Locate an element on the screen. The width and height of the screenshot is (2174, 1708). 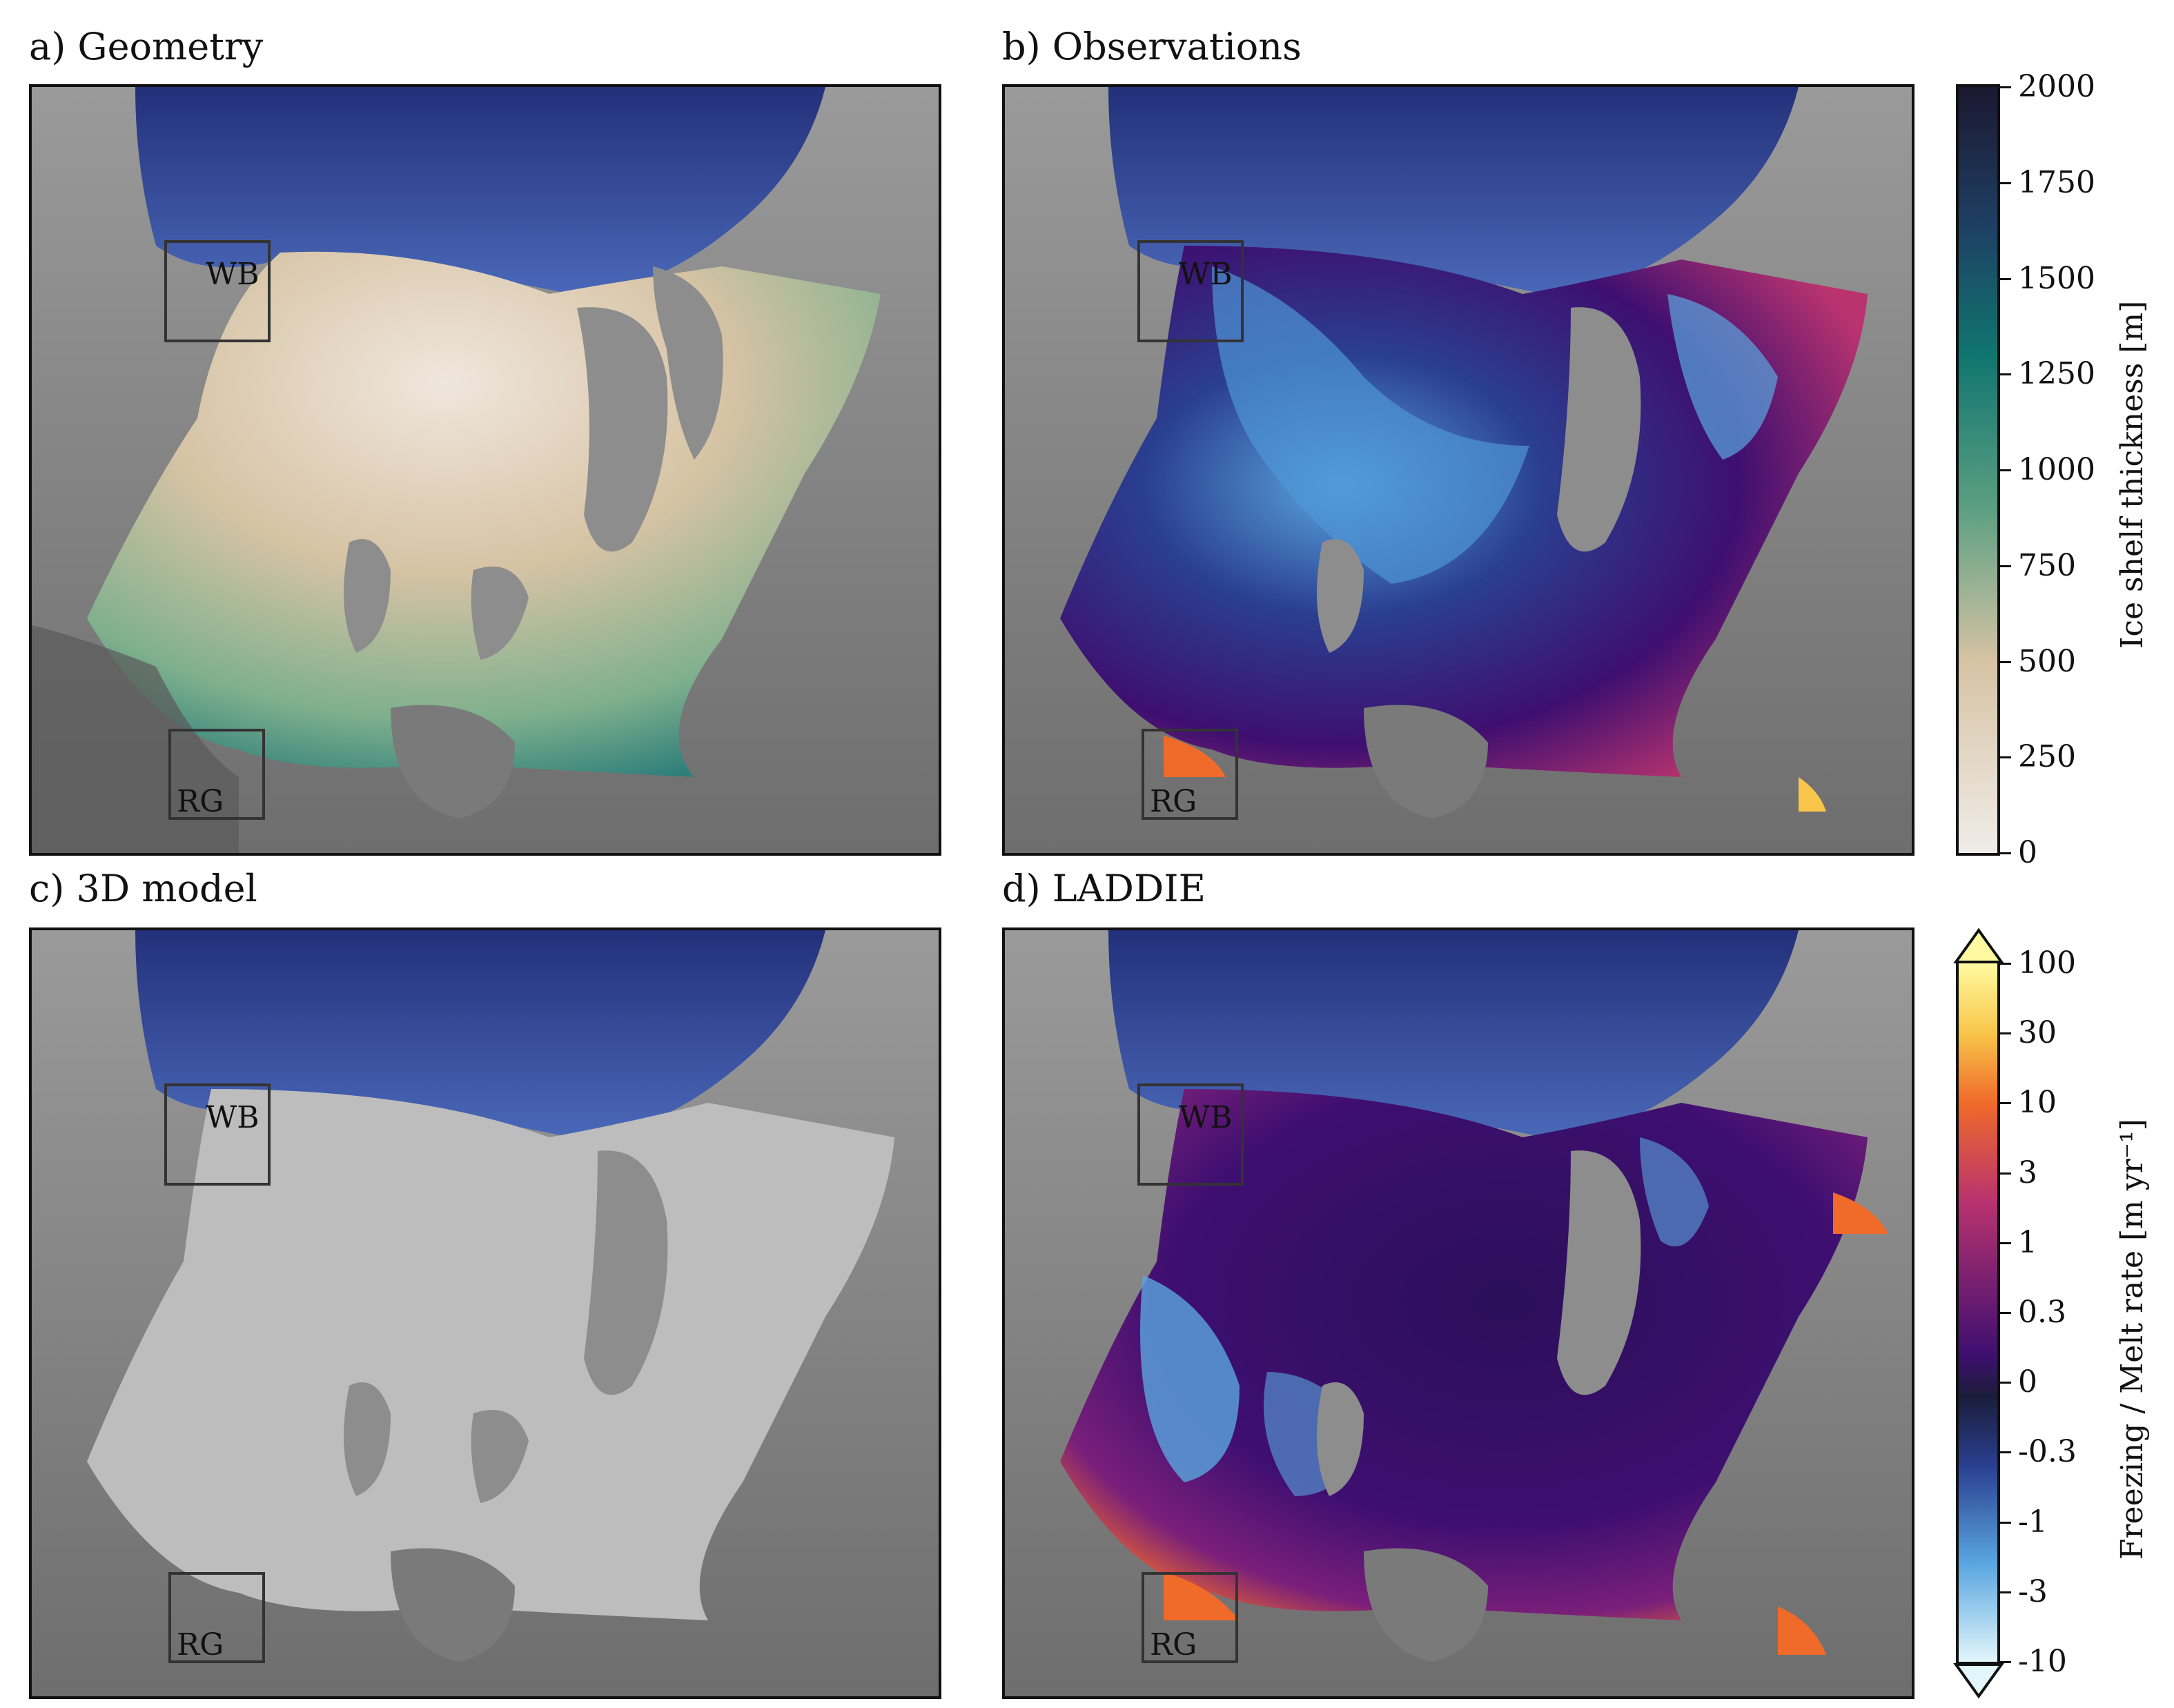
panel-d-title: d) LADDIE is located at coordinates (1104, 889).